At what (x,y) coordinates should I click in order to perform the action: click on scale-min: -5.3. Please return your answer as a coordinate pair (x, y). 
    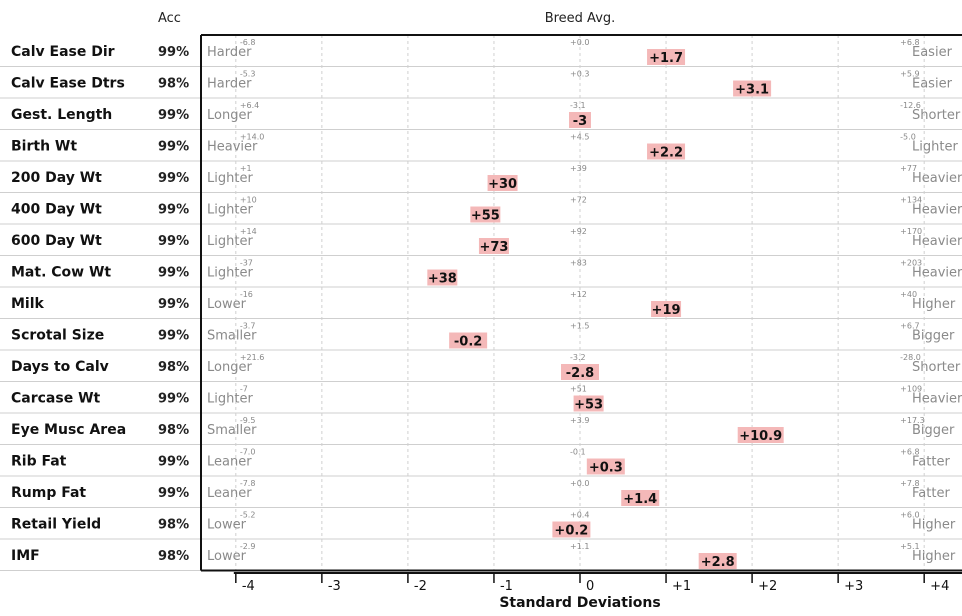
    Looking at the image, I should click on (248, 74).